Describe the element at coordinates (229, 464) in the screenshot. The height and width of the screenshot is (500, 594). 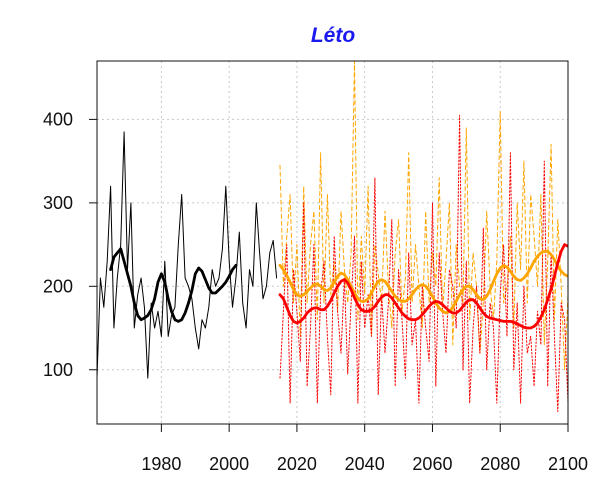
I see `x-tick-label-1: 2000` at that location.